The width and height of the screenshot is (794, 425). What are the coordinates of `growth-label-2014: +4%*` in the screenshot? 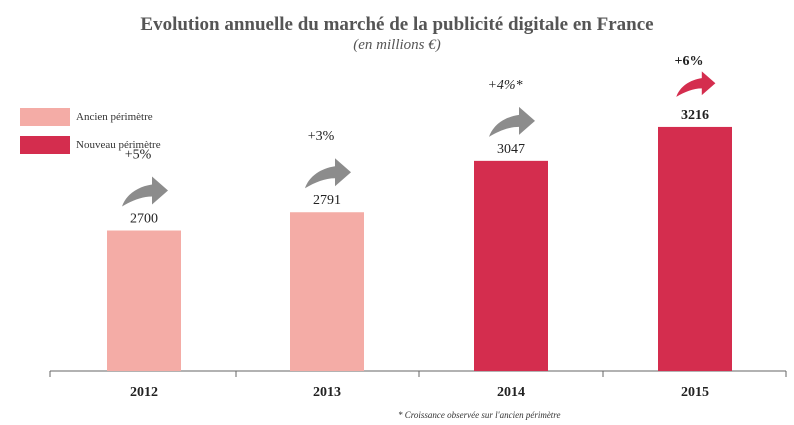 It's located at (504, 85).